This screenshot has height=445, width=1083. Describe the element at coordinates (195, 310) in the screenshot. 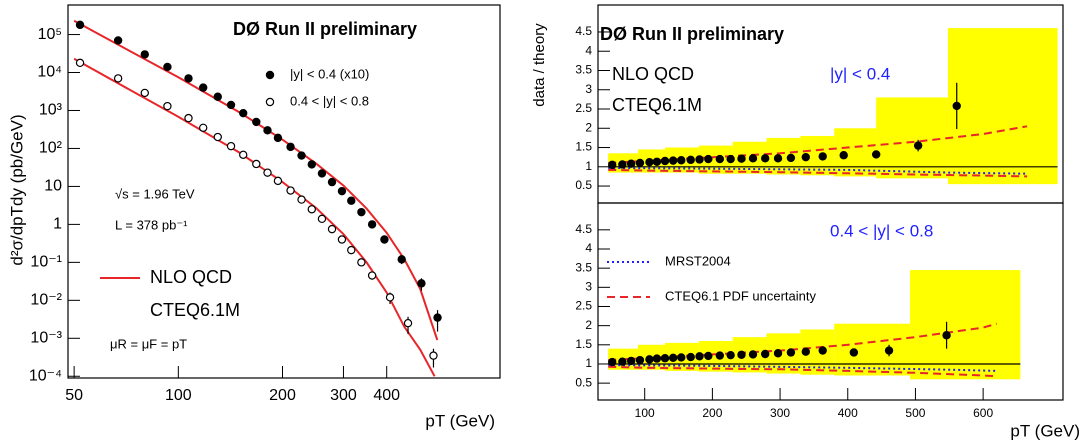

I see `legend-label: CTEQ6.1M` at that location.